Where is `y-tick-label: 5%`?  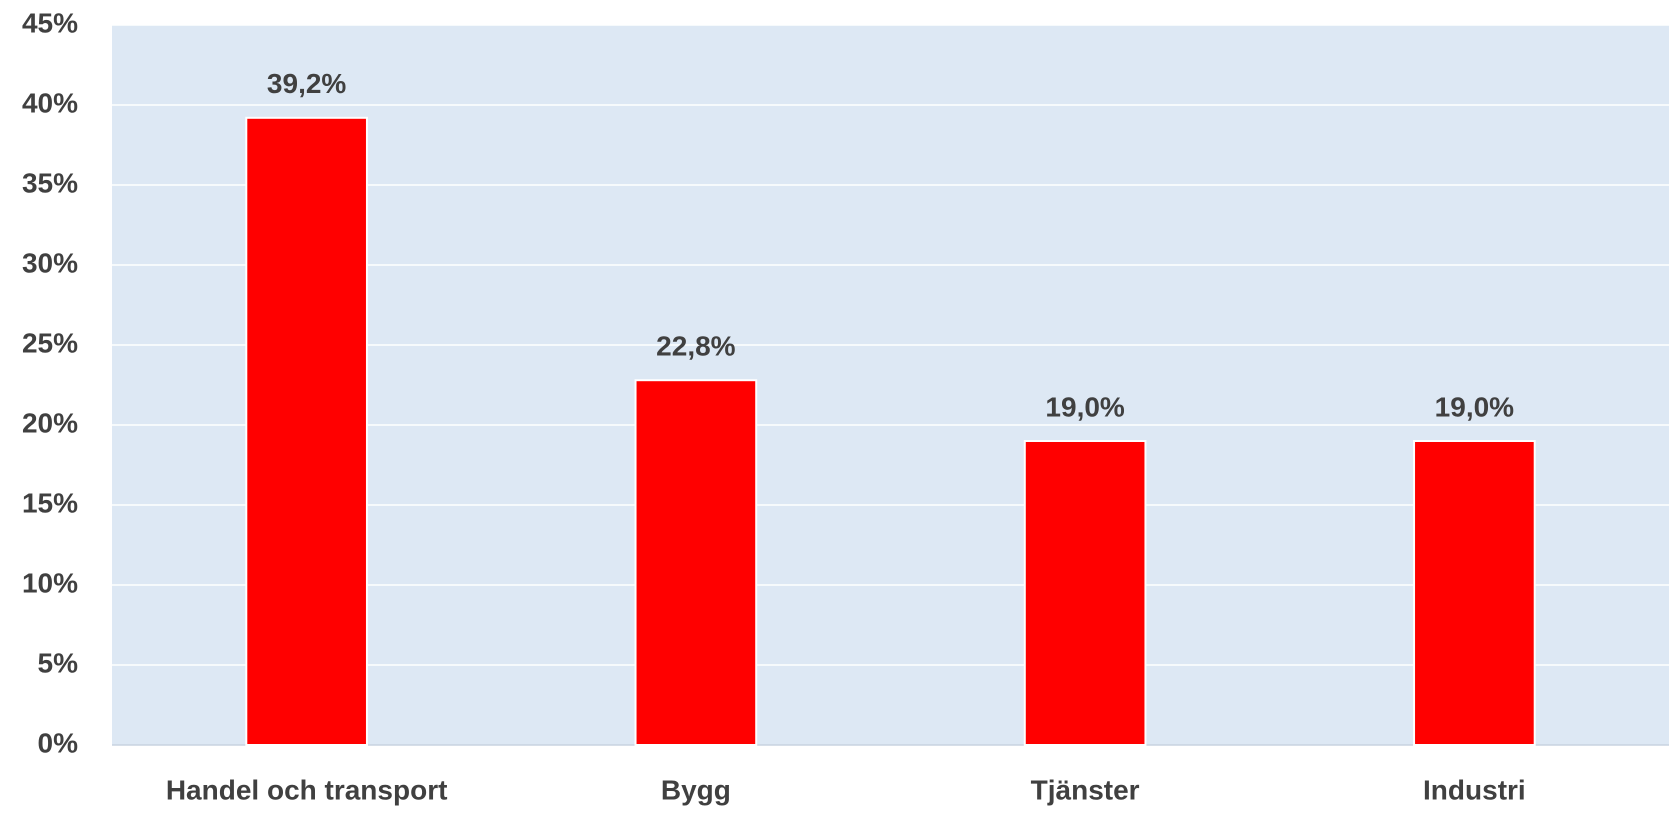 y-tick-label: 5% is located at coordinates (58, 662).